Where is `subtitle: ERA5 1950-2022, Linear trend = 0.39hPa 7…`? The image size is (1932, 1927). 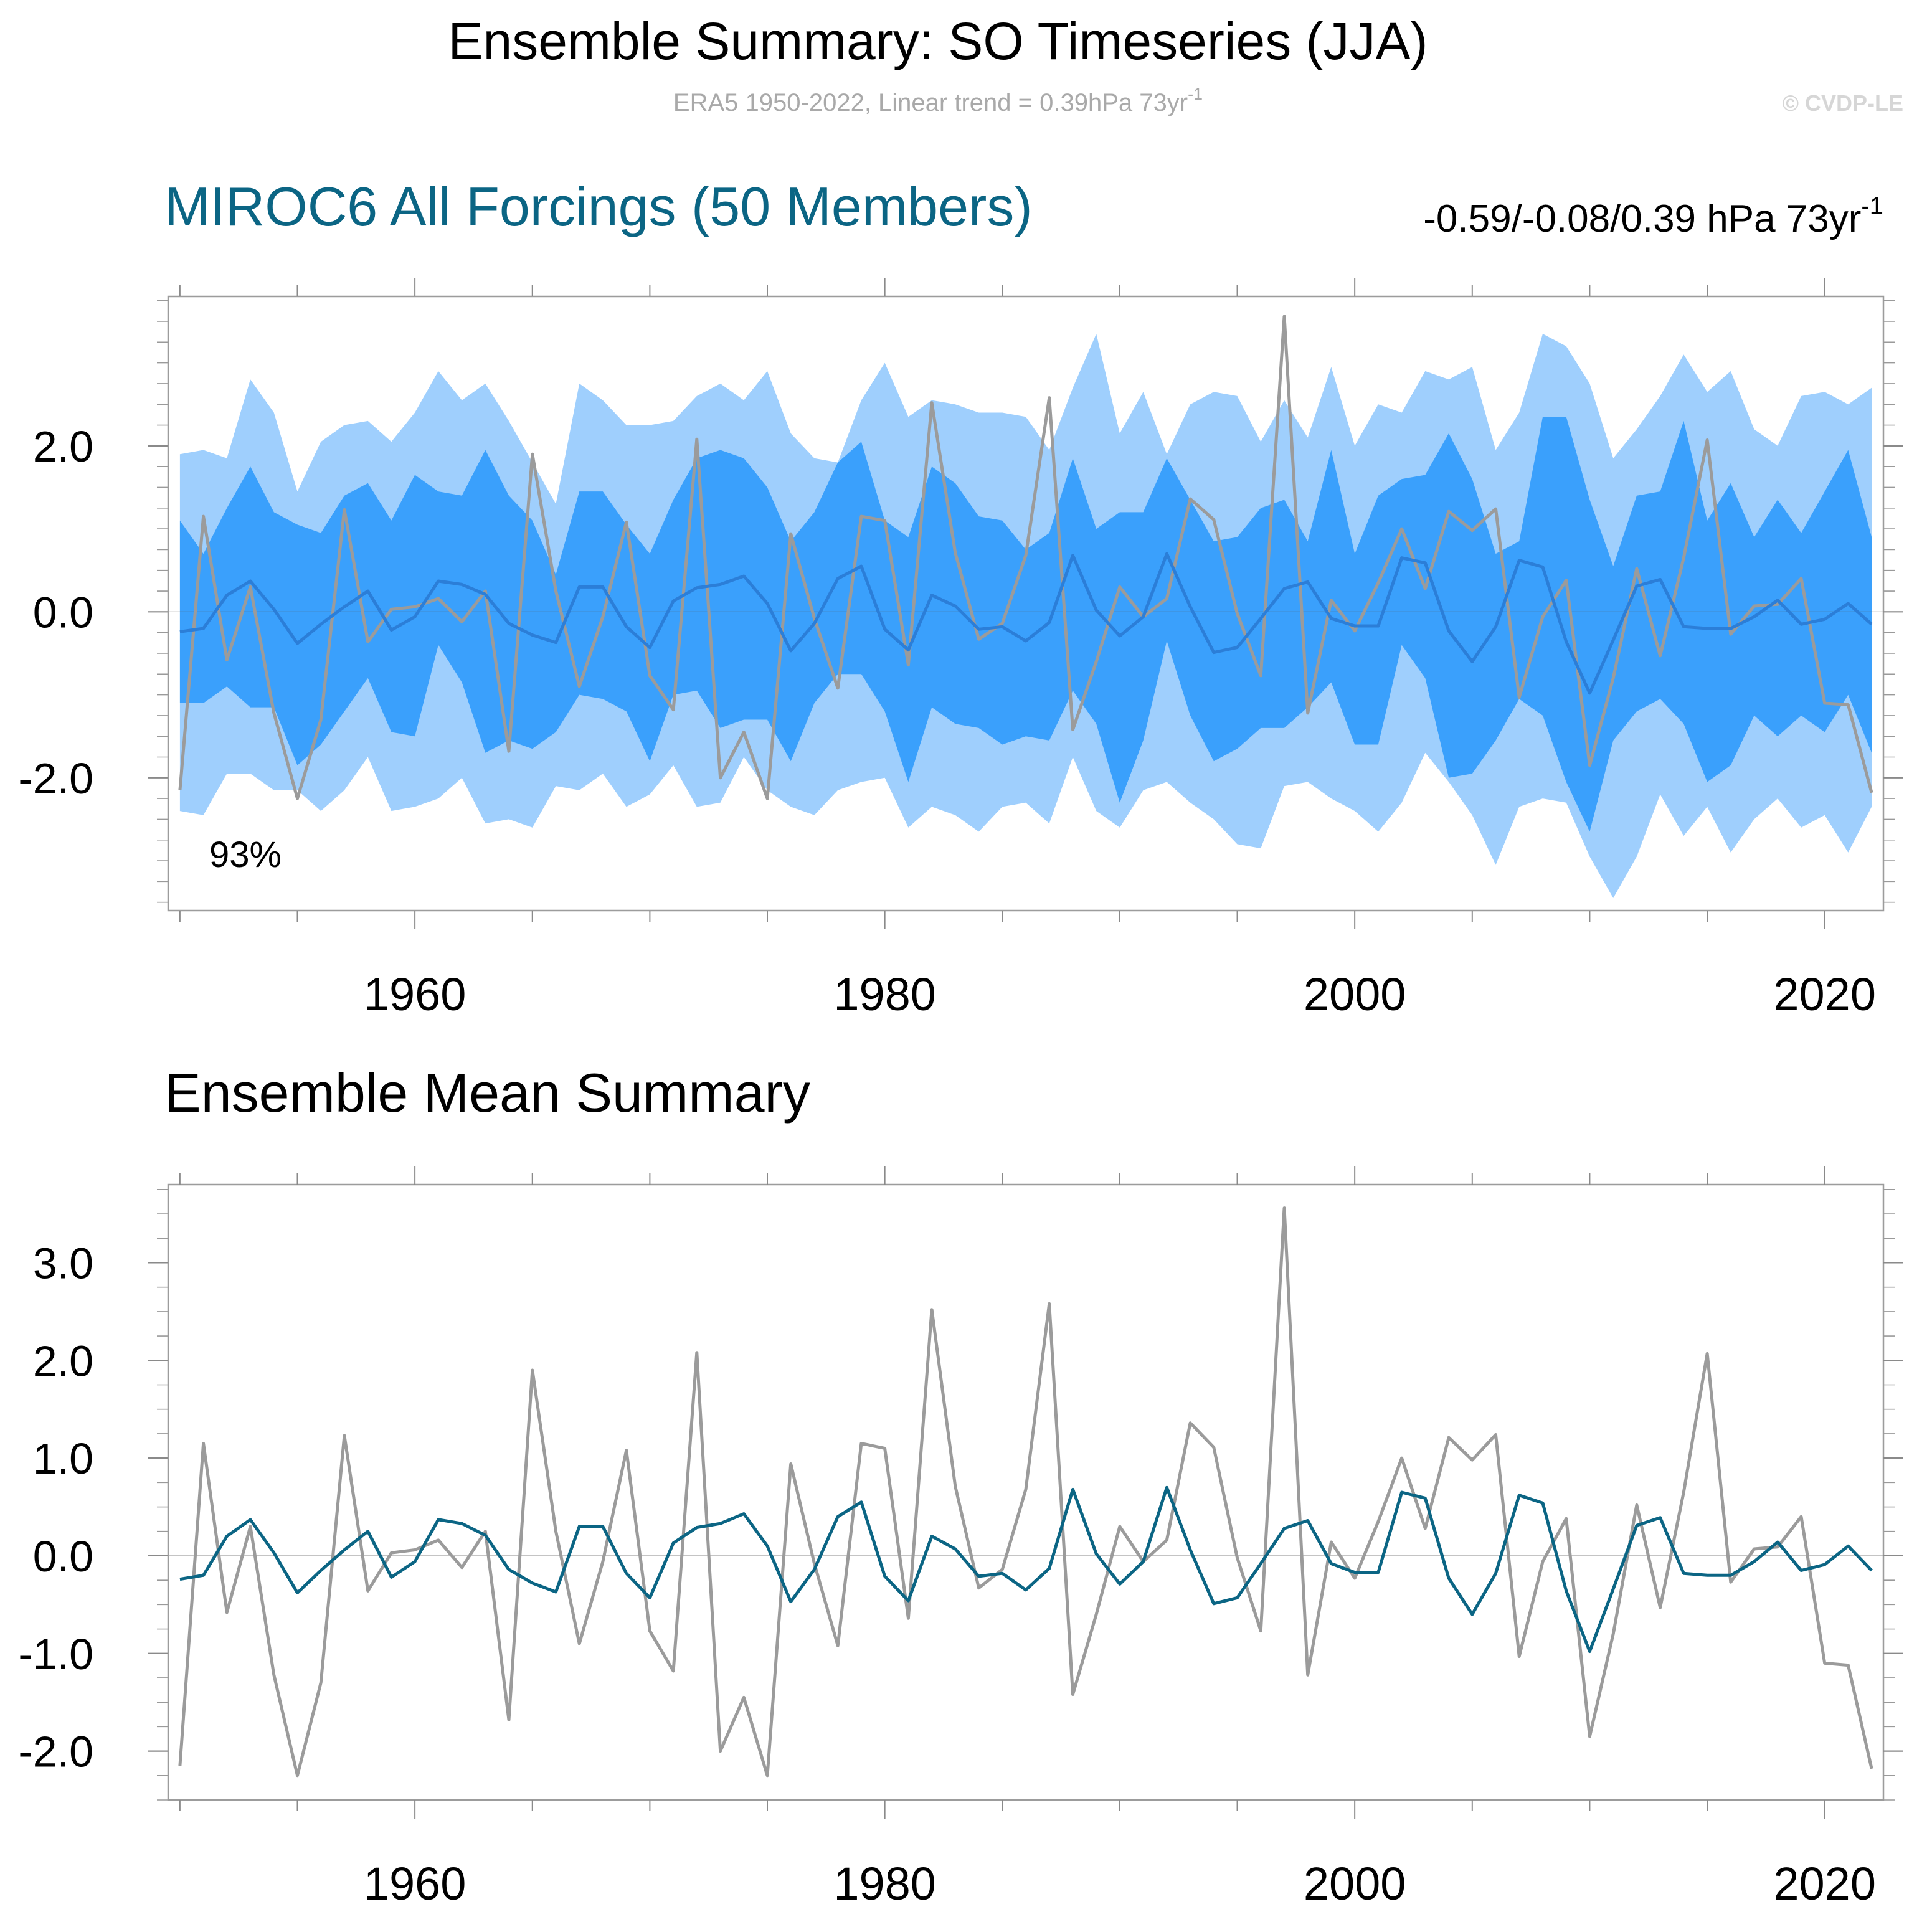
subtitle: ERA5 1950-2022, Linear trend = 0.39hPa 7… is located at coordinates (938, 100).